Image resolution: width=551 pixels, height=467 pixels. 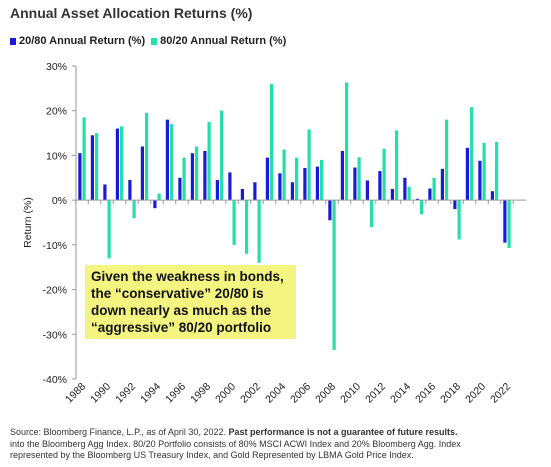 What do you see at coordinates (54, 380) in the screenshot?
I see `y-tick-label: -40%` at bounding box center [54, 380].